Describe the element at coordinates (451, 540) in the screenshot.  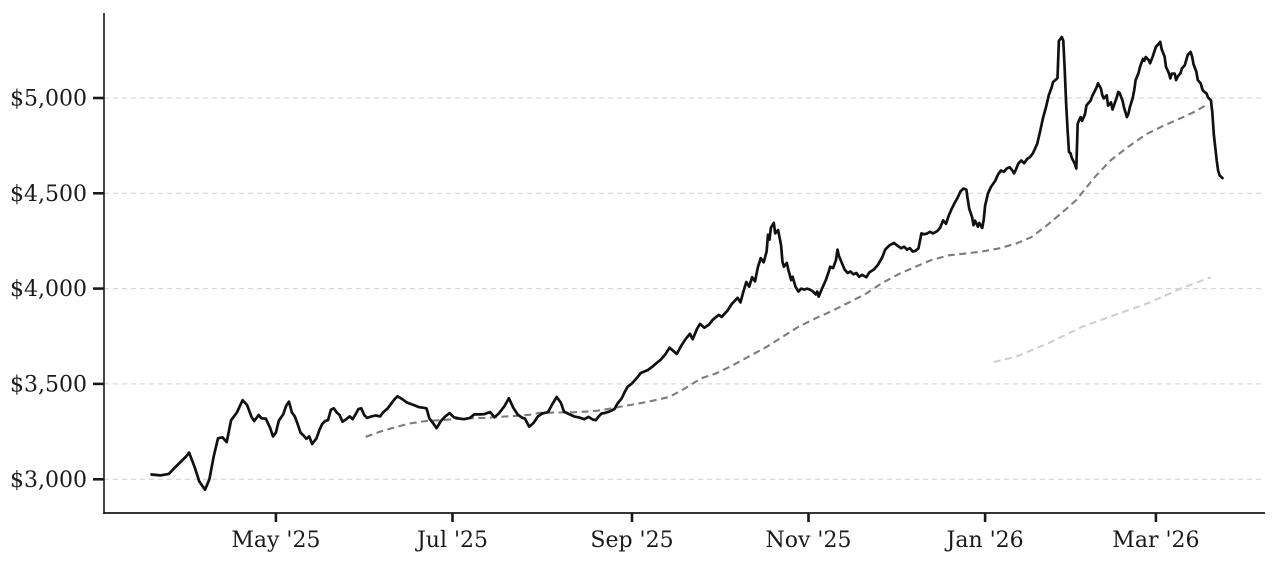
I see `x-tick-label: Jul '25` at that location.